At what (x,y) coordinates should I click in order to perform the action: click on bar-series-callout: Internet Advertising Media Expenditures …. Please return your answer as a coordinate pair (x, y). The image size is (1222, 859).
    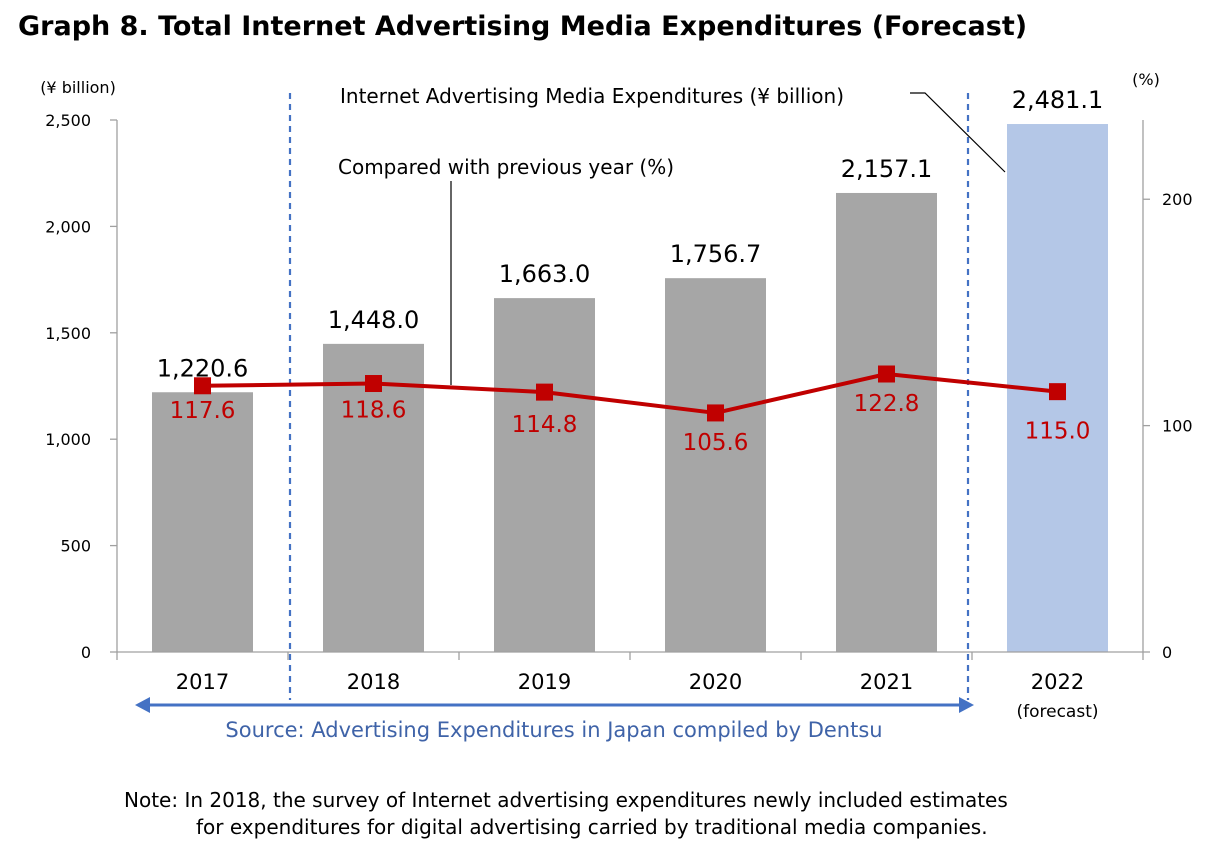
    Looking at the image, I should click on (592, 96).